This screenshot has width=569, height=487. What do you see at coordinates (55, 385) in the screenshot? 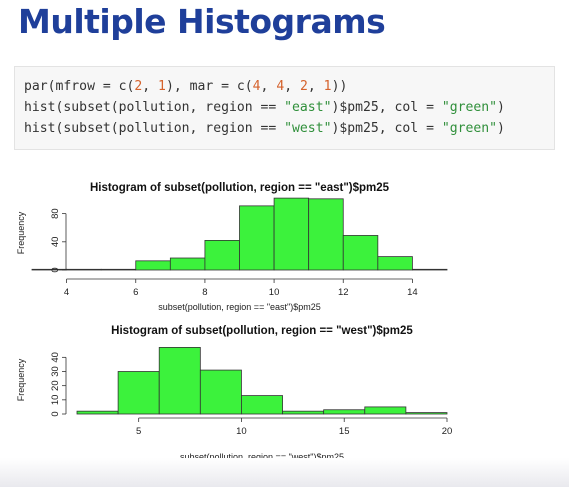
I see `y-tick-label: 20` at bounding box center [55, 385].